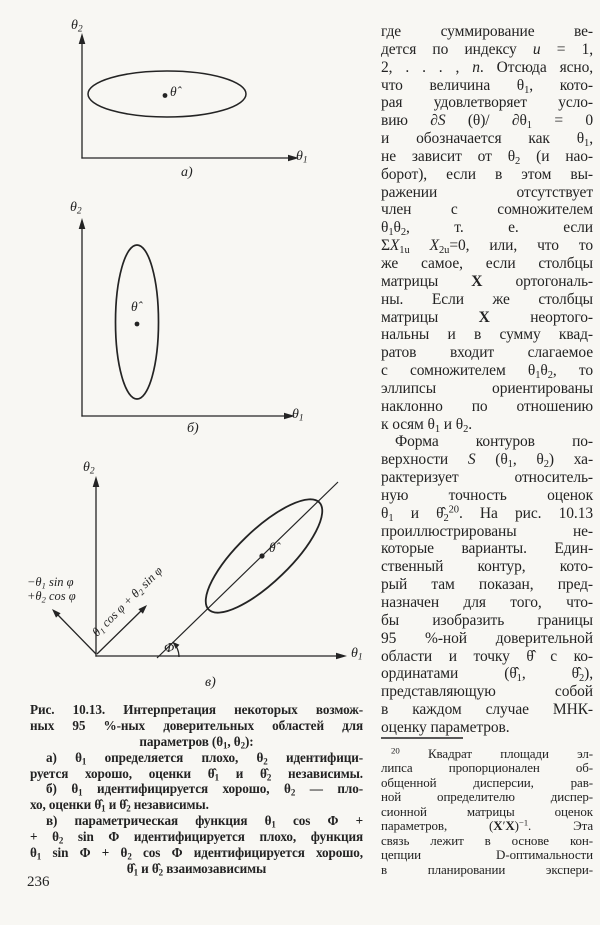 The width and height of the screenshot is (600, 925). I want to click on text-line: 20 Квадрат площади эл-, so click(492, 753).